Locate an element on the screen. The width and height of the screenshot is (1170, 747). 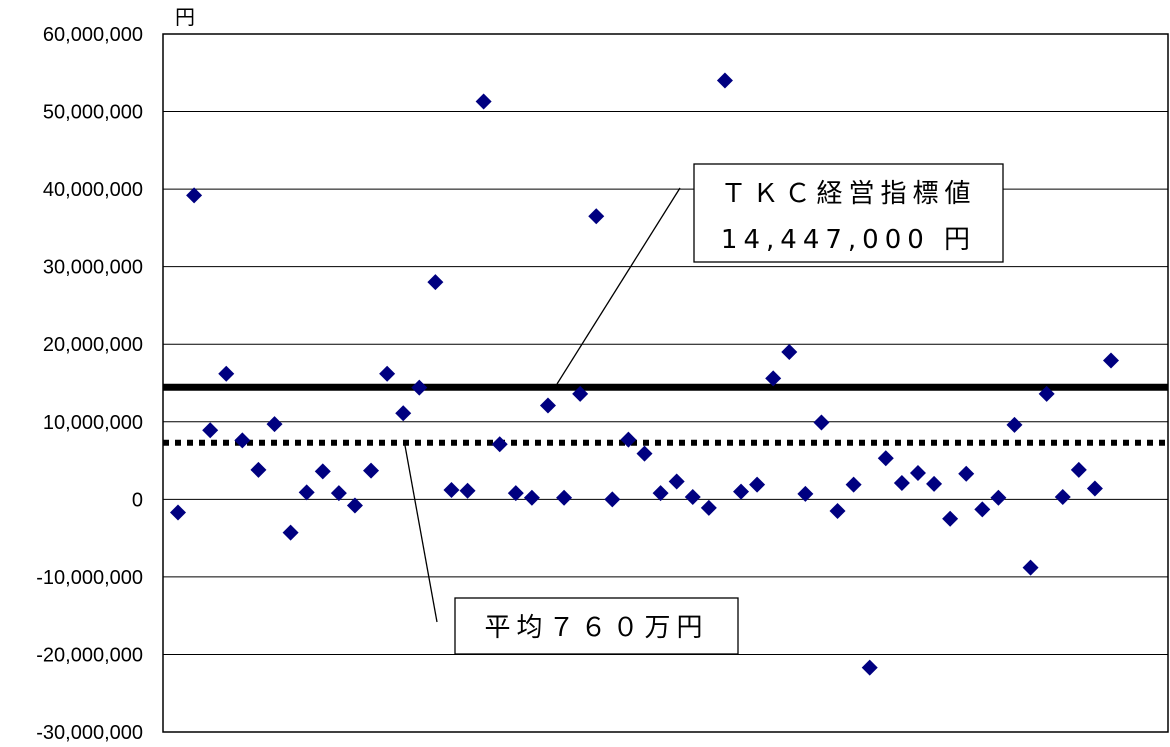
reference-lines is located at coordinates (665, 414).